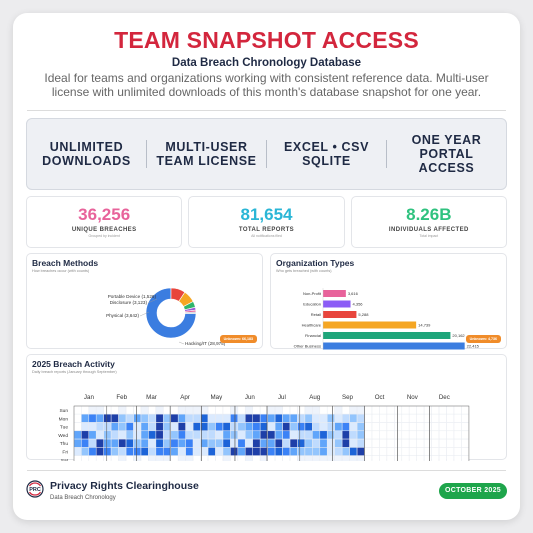 Image resolution: width=533 pixels, height=533 pixels. What do you see at coordinates (473, 346) in the screenshot?
I see `bar-value-label: 22,415` at bounding box center [473, 346].